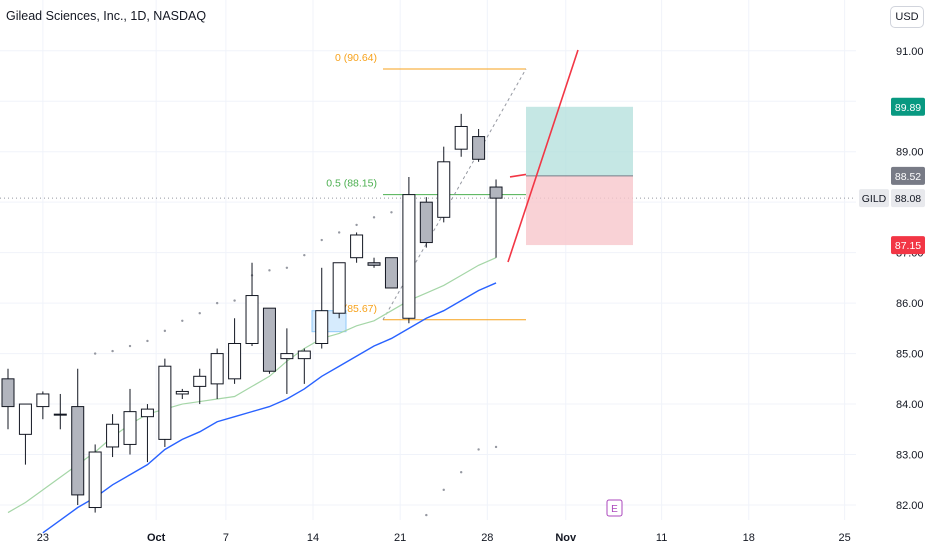 The width and height of the screenshot is (932, 550). Describe the element at coordinates (156, 538) in the screenshot. I see `time-tick: Oct` at that location.